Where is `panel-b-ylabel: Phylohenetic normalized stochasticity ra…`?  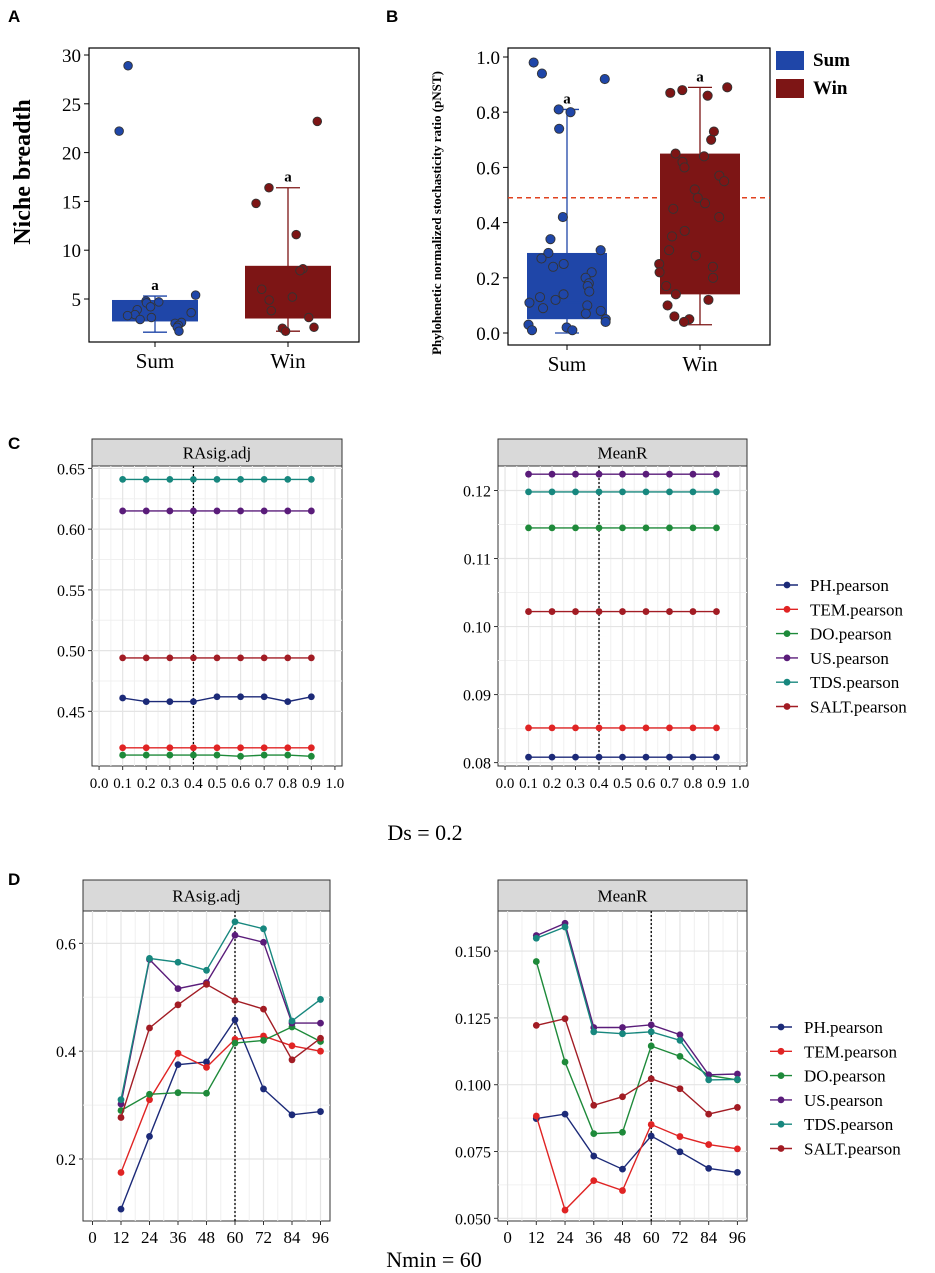 panel-b-ylabel: Phylohenetic normalized stochasticity ra… is located at coordinates (436, 213).